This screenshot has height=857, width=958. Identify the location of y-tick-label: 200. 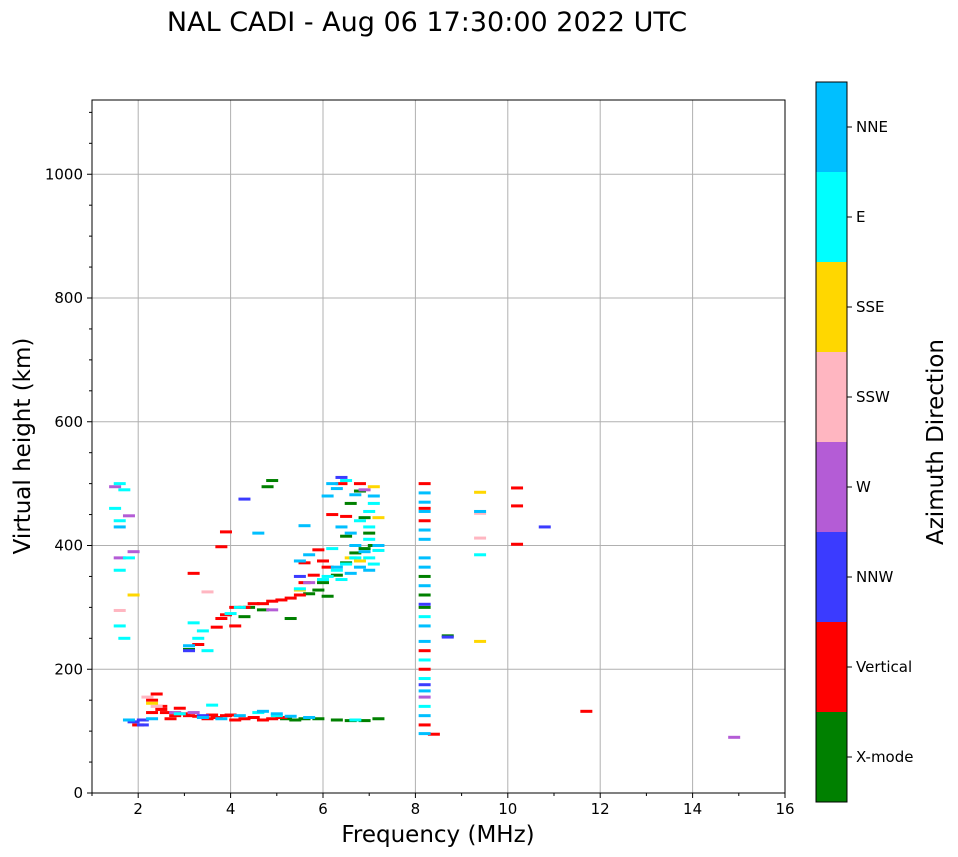
(68, 669).